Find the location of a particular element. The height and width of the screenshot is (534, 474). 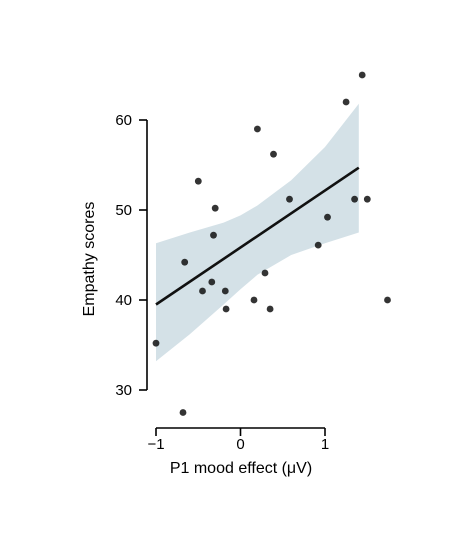

regression-layer is located at coordinates (257, 236).